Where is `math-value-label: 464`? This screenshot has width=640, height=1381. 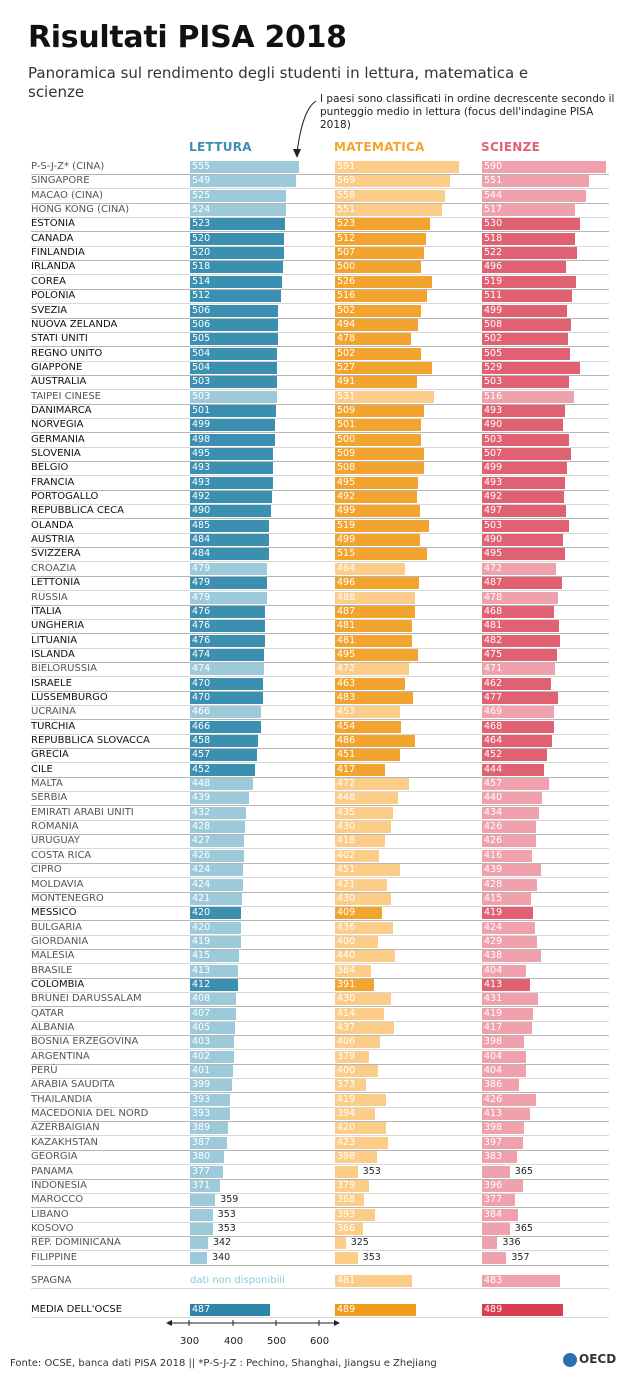 math-value-label: 464 is located at coordinates (346, 568).